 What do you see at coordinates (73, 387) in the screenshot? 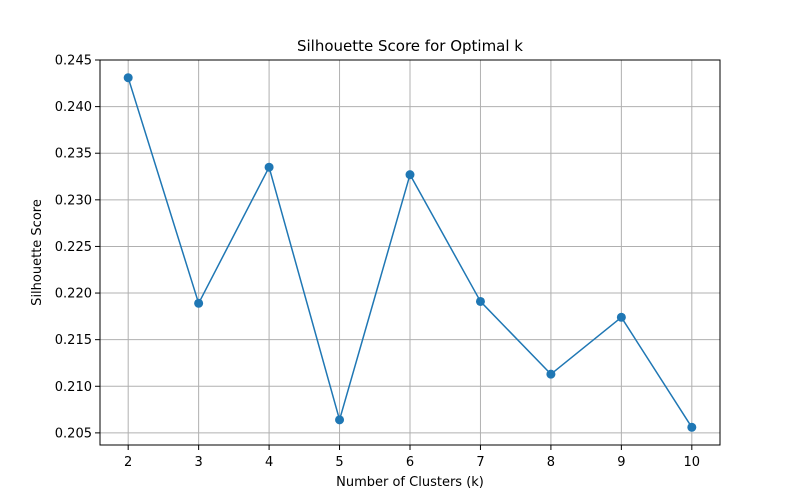
I see `y-tick-label-1: 0.210` at bounding box center [73, 387].